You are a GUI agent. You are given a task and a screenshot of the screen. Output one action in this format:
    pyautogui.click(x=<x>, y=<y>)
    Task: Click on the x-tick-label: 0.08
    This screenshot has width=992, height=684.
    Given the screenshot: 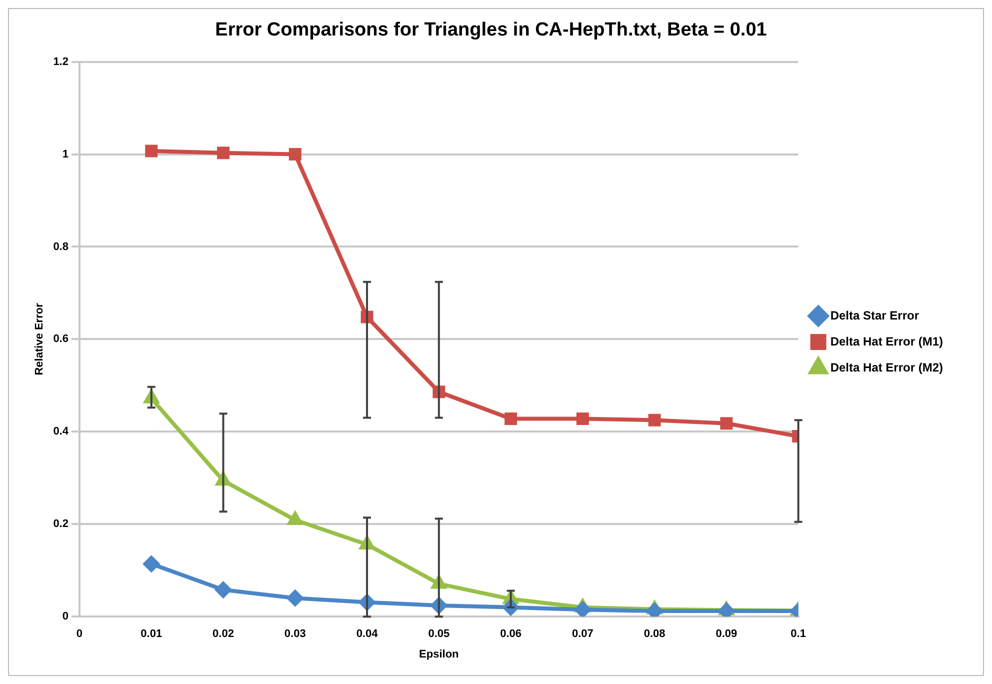 What is the action you would take?
    pyautogui.click(x=655, y=634)
    